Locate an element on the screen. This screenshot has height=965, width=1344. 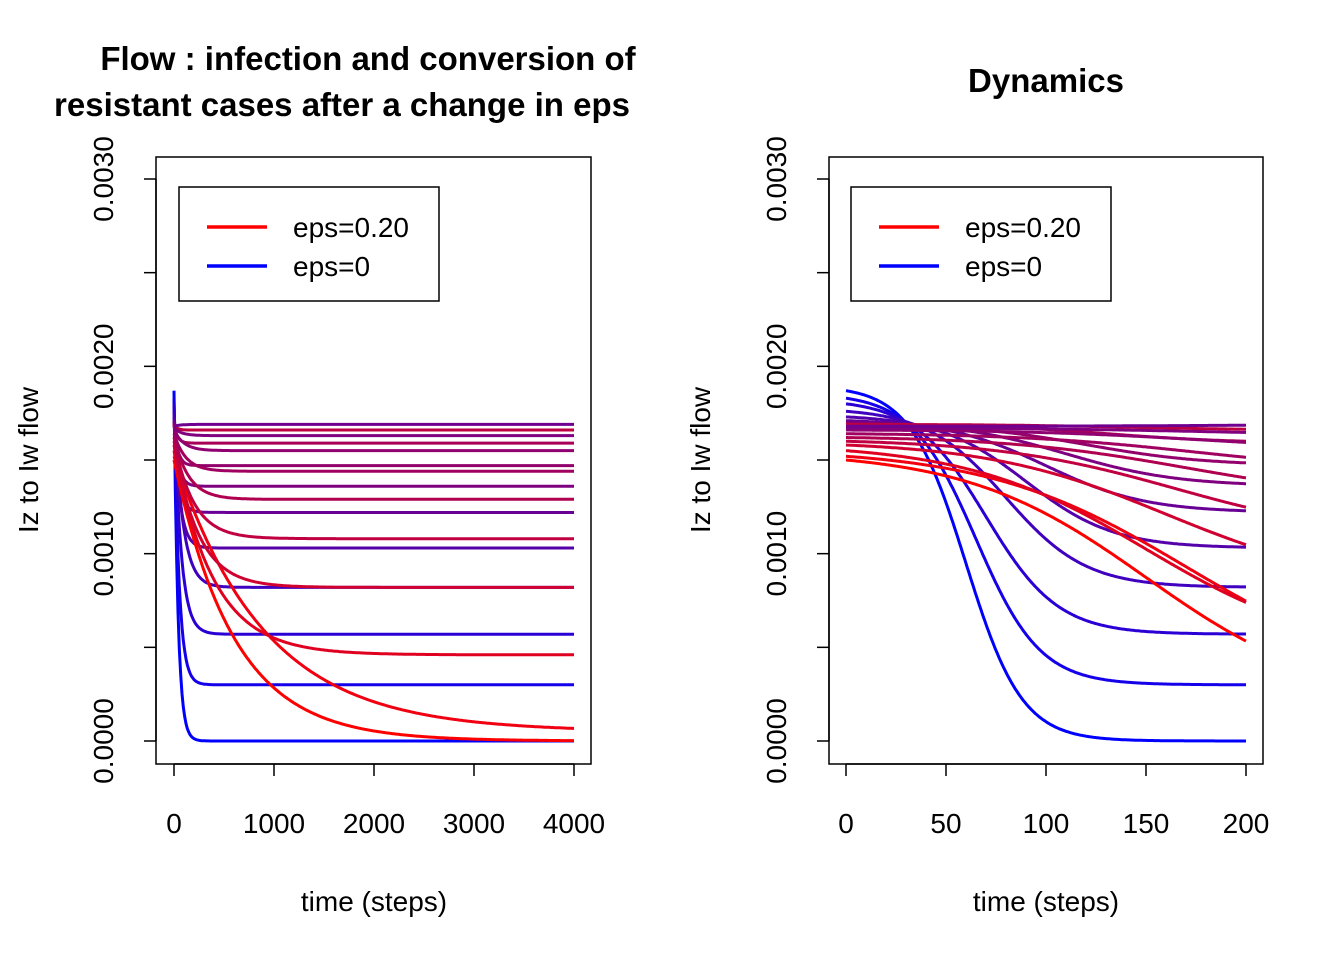
x-tick-label: 2000 is located at coordinates (374, 823).